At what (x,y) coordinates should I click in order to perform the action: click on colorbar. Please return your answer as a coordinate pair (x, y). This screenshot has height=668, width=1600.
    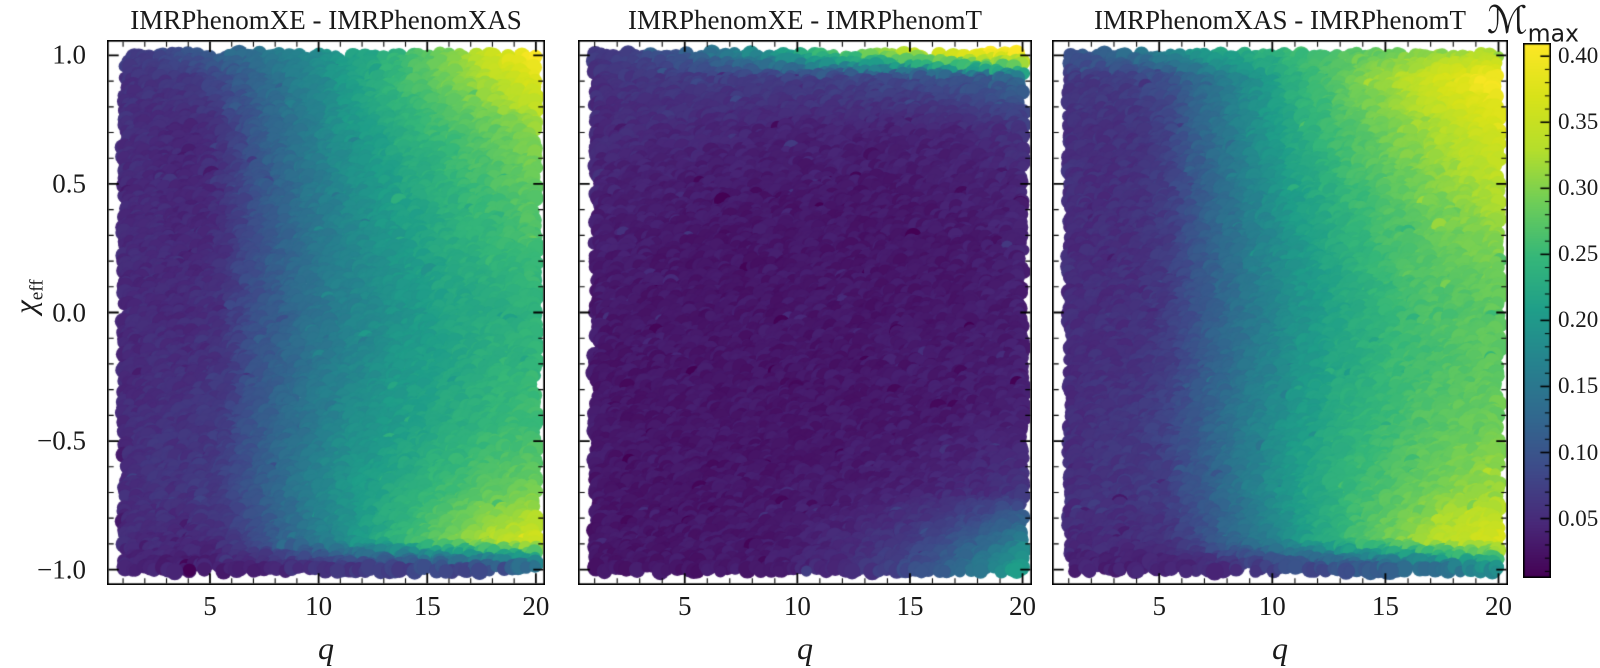
    Looking at the image, I should click on (1537, 310).